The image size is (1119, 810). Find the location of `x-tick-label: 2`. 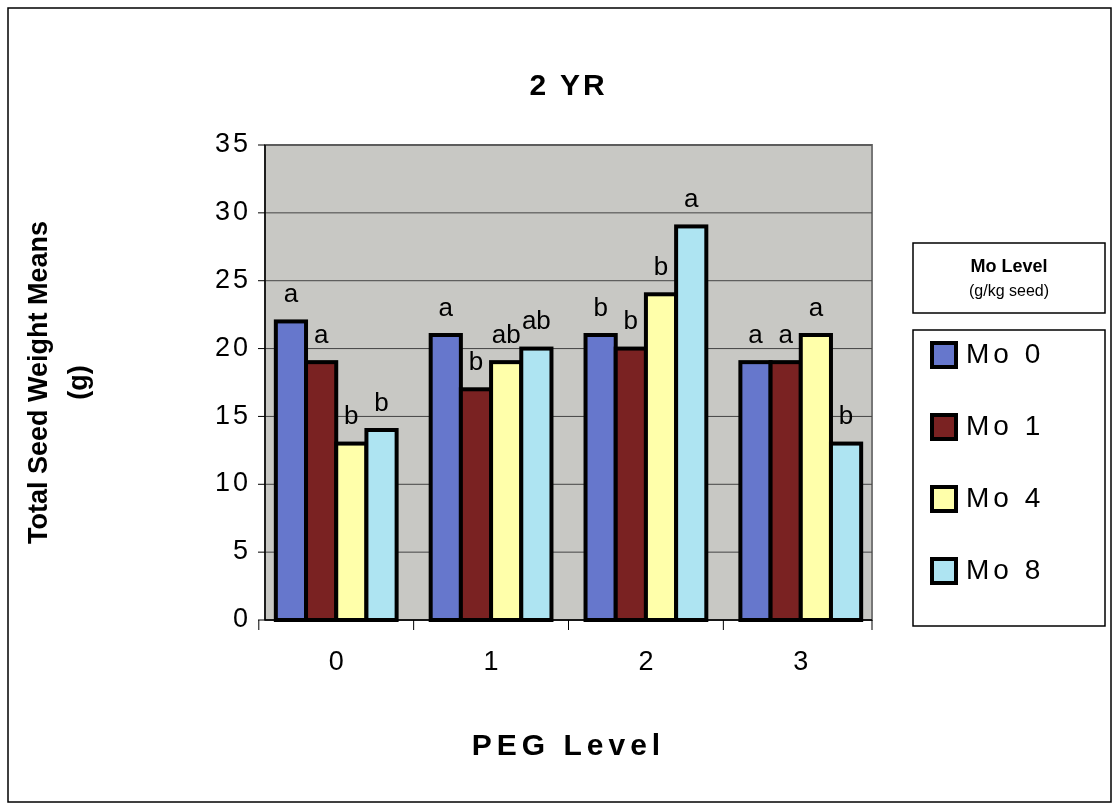

x-tick-label: 2 is located at coordinates (646, 661).